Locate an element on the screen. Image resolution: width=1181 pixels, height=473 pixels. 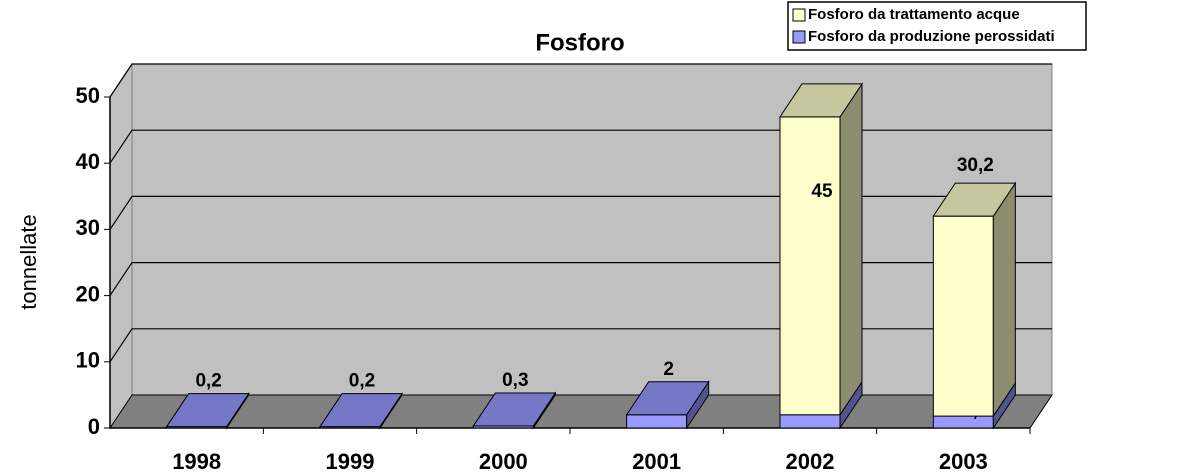
x-tick-label: 2001 is located at coordinates (656, 461).